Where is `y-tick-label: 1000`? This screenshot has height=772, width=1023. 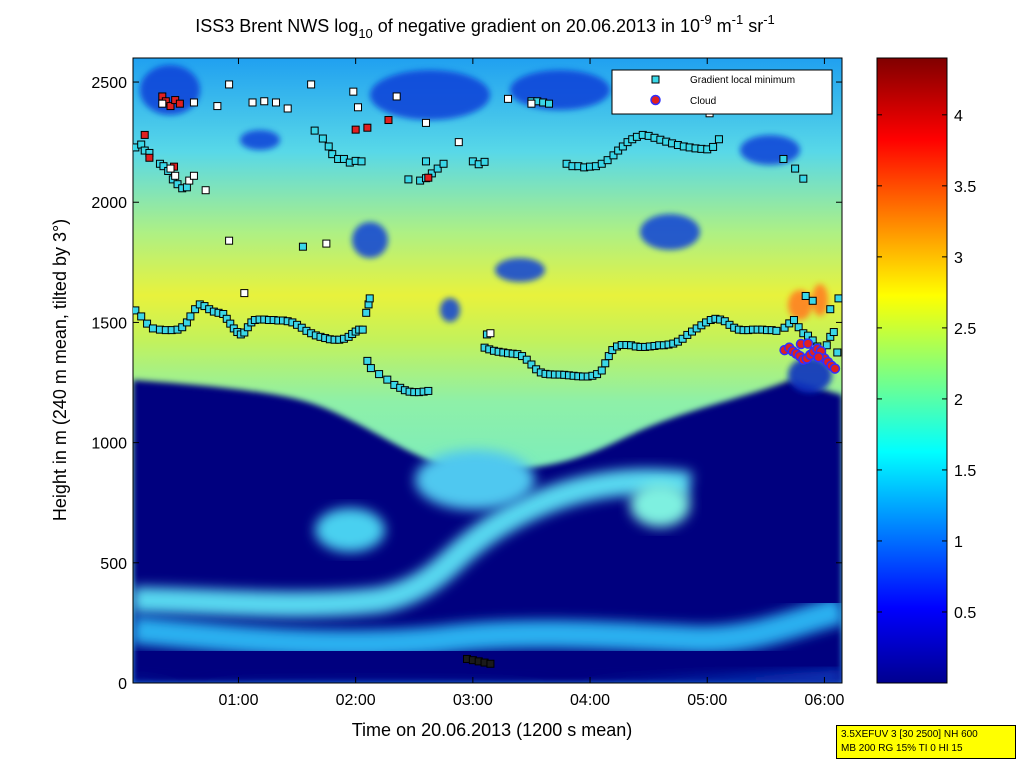 y-tick-label: 1000 is located at coordinates (109, 444).